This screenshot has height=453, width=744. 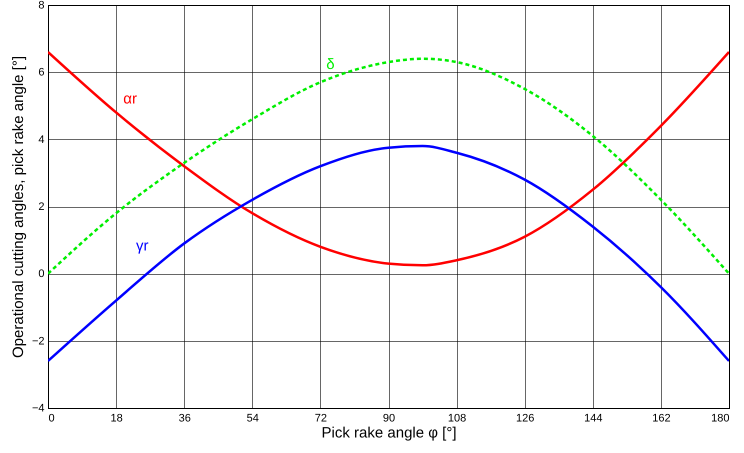 I want to click on series-label: δ, so click(x=330, y=65).